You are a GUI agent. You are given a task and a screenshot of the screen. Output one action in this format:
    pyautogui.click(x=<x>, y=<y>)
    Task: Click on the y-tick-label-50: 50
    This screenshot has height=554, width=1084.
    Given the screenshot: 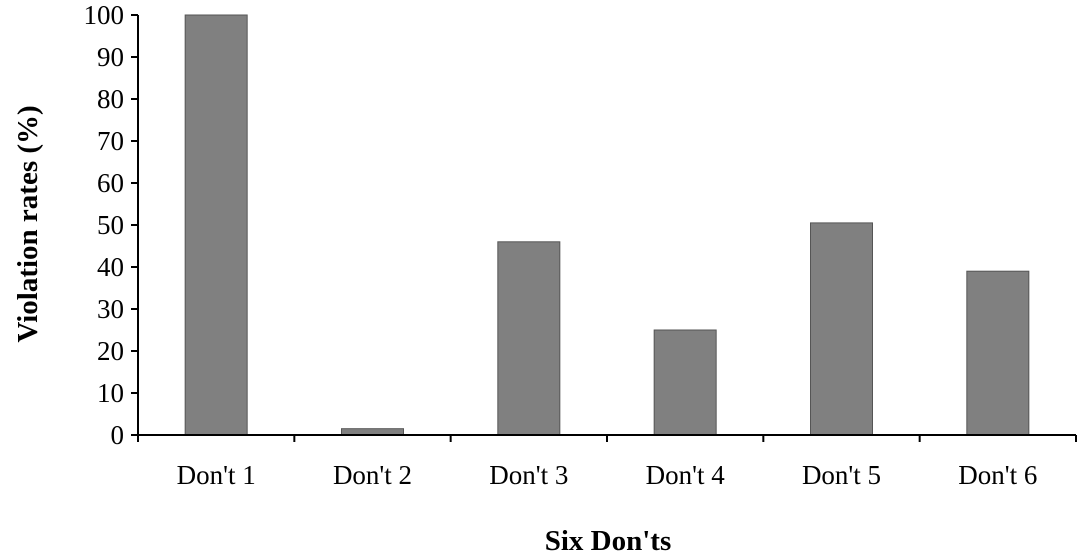 What is the action you would take?
    pyautogui.click(x=110, y=225)
    